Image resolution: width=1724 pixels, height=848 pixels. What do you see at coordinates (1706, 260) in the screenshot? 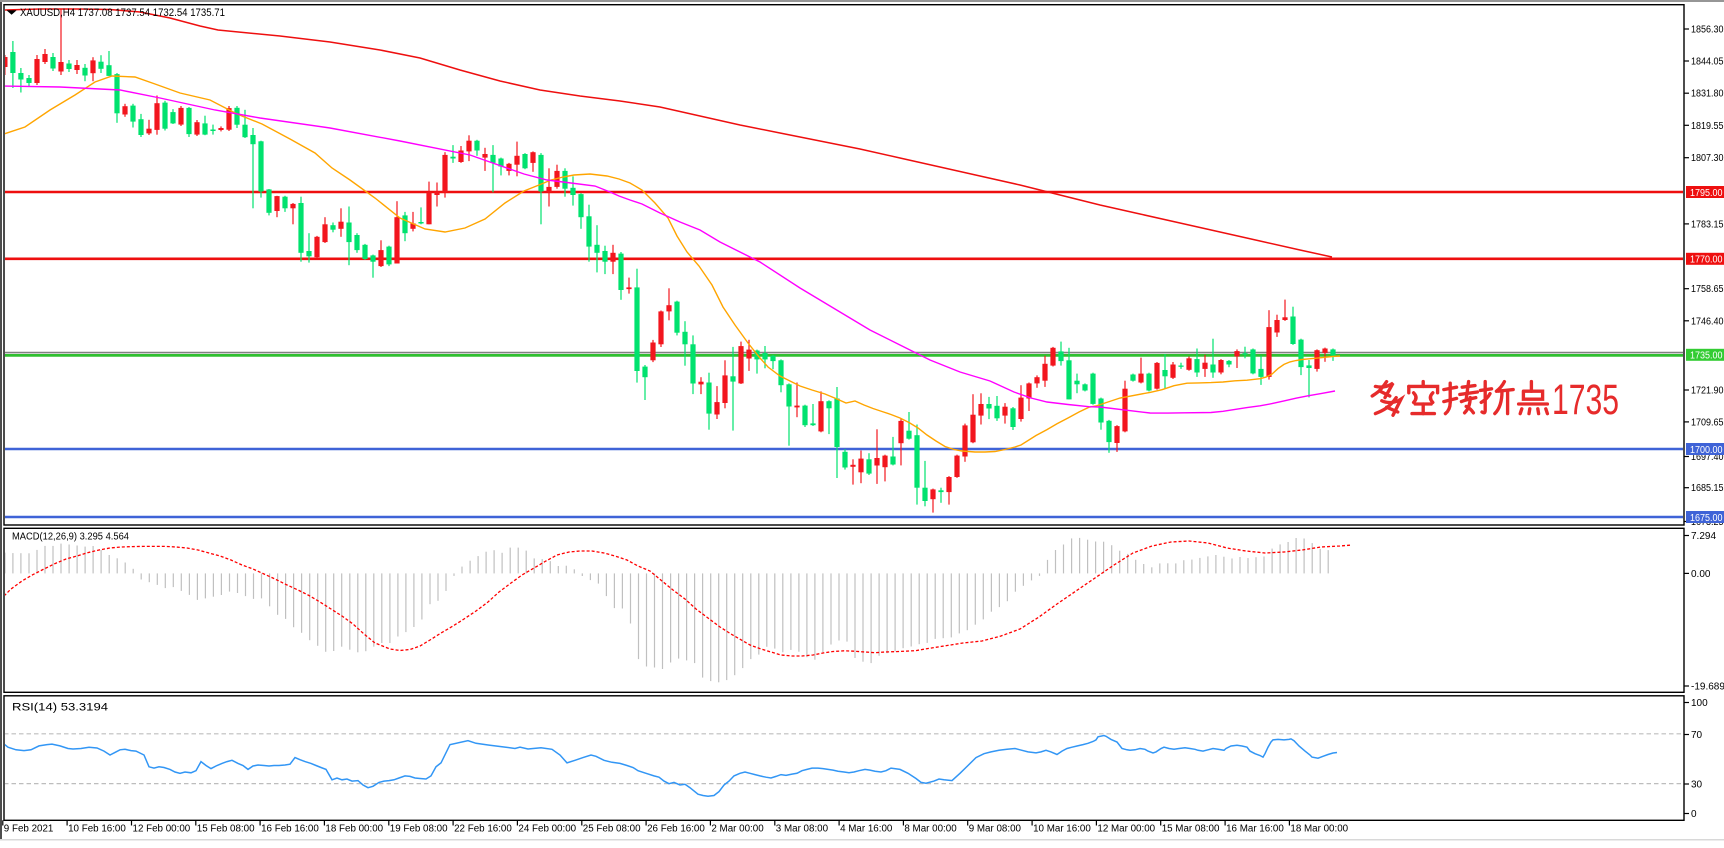
I see `svg-text: 1770.00` at bounding box center [1706, 260].